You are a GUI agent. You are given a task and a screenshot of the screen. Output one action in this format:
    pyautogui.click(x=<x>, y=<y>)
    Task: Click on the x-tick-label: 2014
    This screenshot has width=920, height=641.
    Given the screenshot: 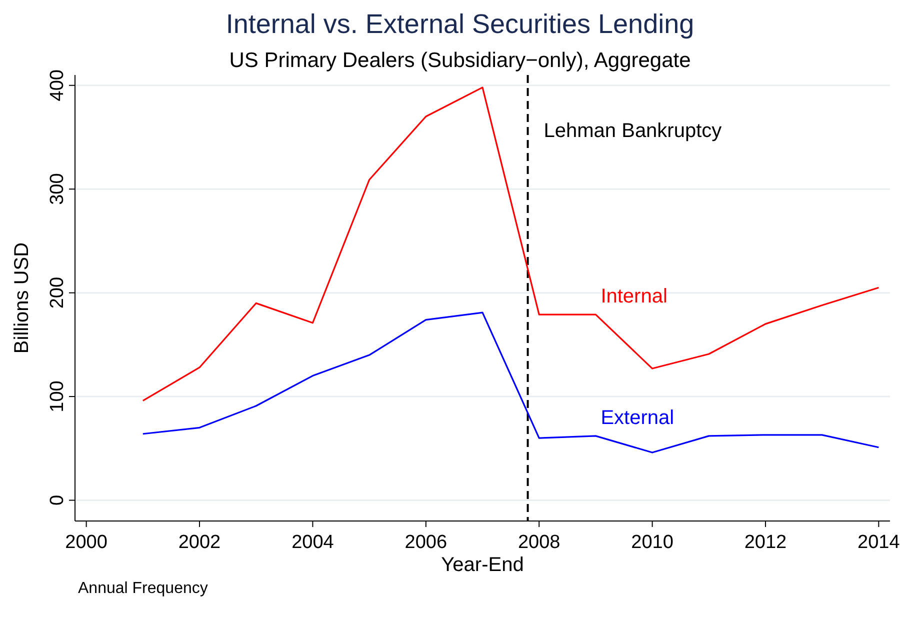 What is the action you would take?
    pyautogui.click(x=879, y=542)
    